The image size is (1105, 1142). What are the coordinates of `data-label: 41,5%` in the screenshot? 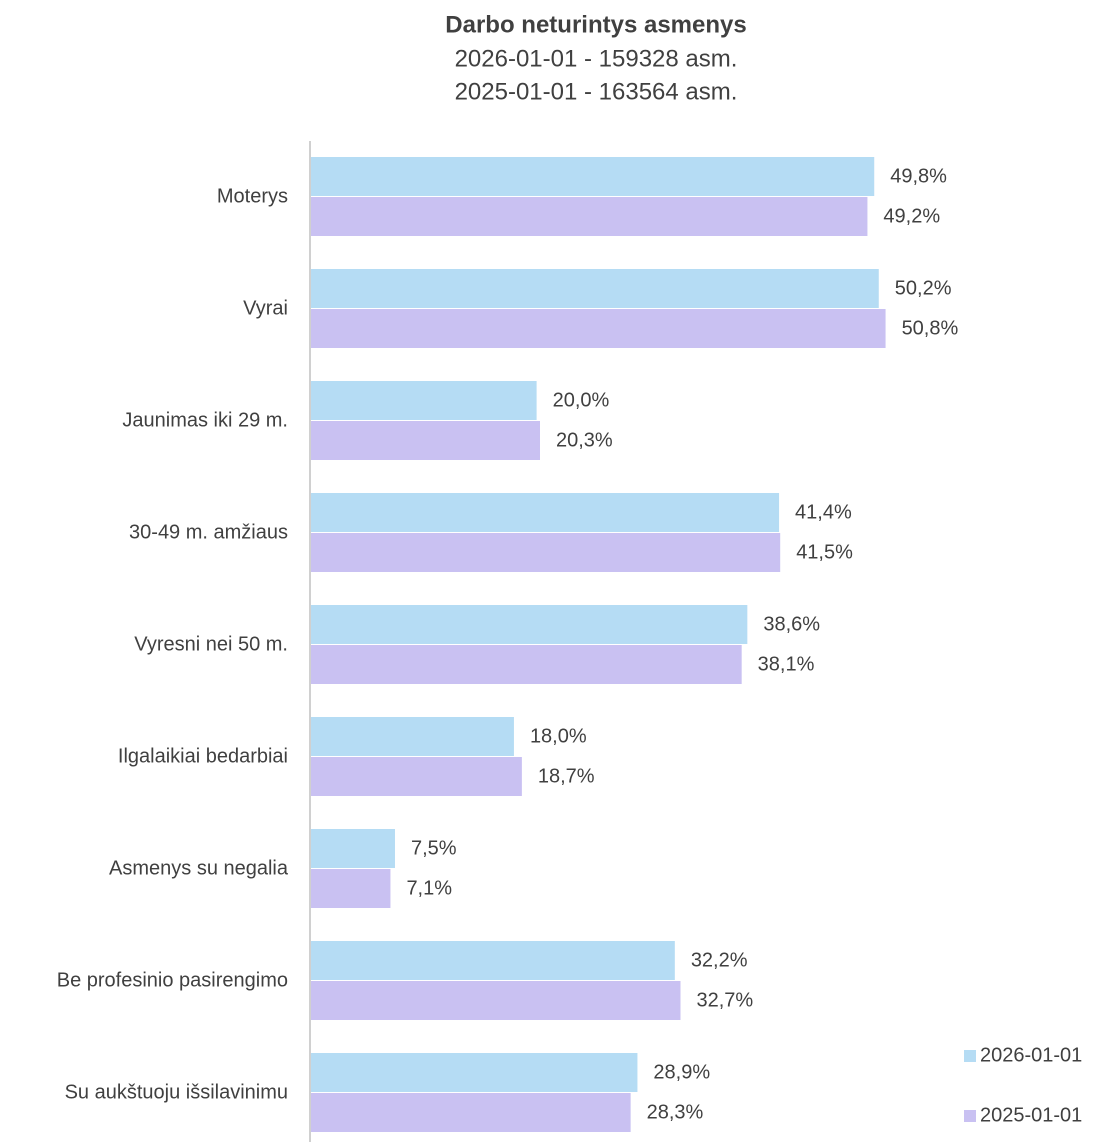 It's located at (824, 552).